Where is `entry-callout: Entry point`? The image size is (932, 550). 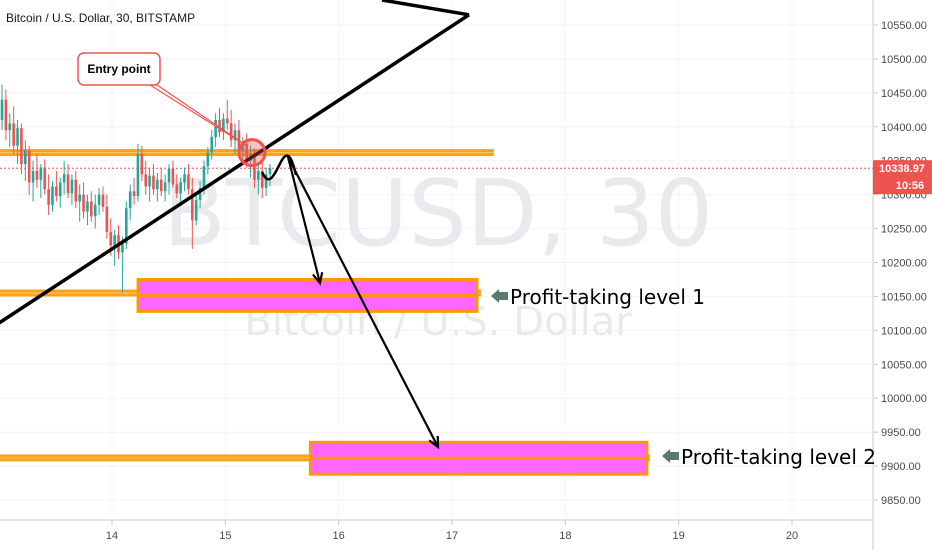 entry-callout: Entry point is located at coordinates (119, 69).